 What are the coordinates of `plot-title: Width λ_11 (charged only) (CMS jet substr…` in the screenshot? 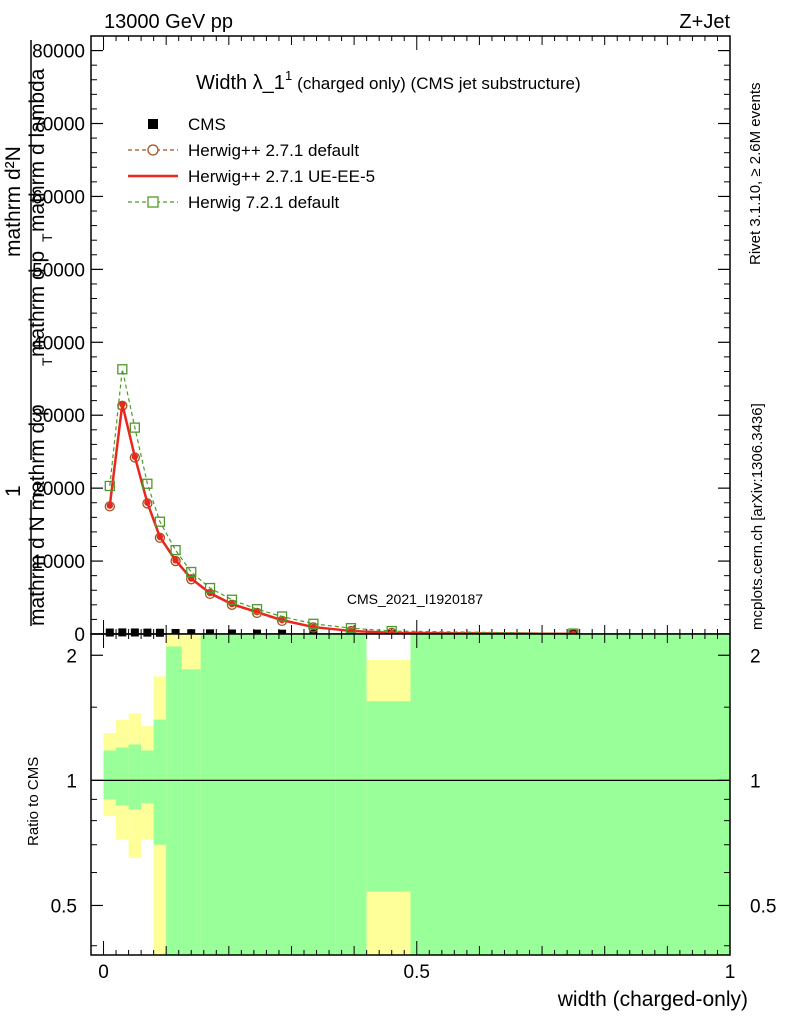 It's located at (388, 81).